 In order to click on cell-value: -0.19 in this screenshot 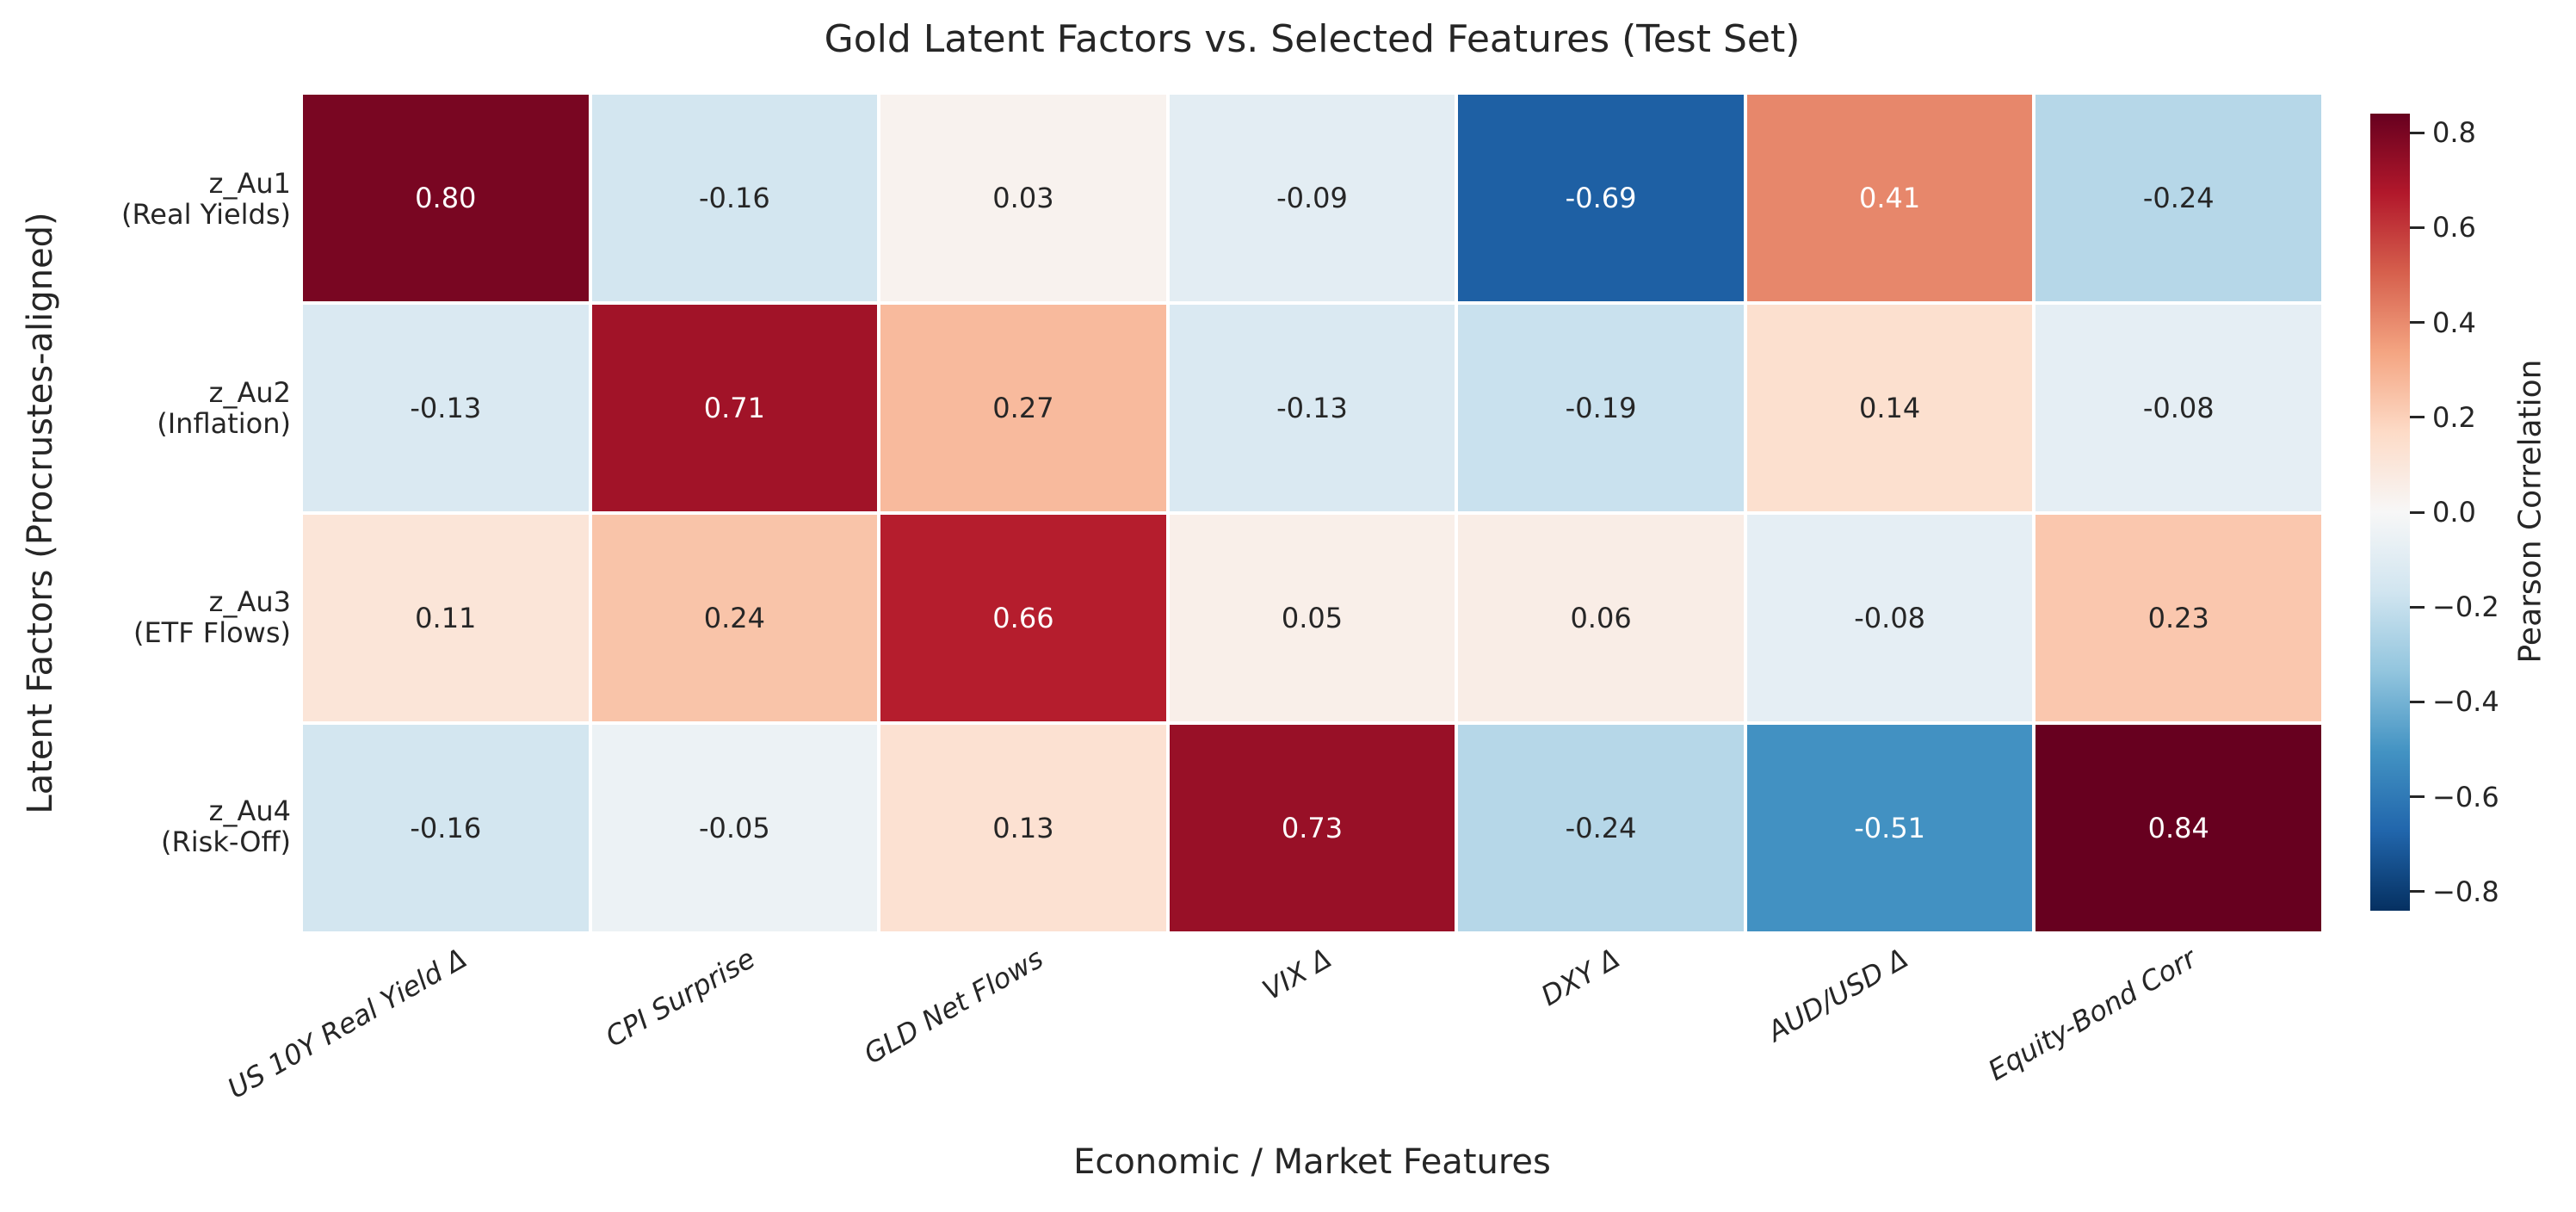, I will do `click(1601, 408)`.